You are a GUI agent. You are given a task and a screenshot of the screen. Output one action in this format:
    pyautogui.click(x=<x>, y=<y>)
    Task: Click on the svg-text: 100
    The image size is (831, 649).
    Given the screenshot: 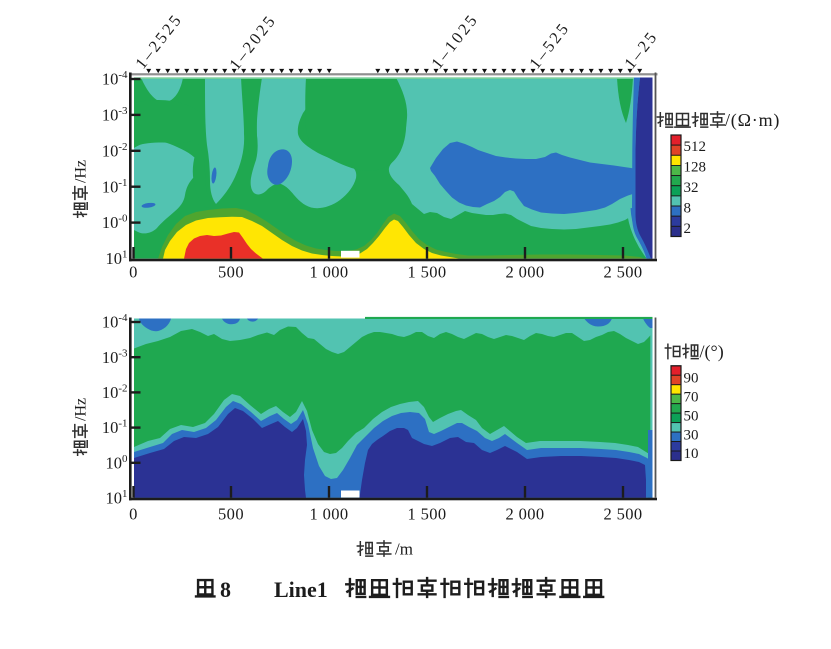 What is the action you would take?
    pyautogui.click(x=117, y=463)
    